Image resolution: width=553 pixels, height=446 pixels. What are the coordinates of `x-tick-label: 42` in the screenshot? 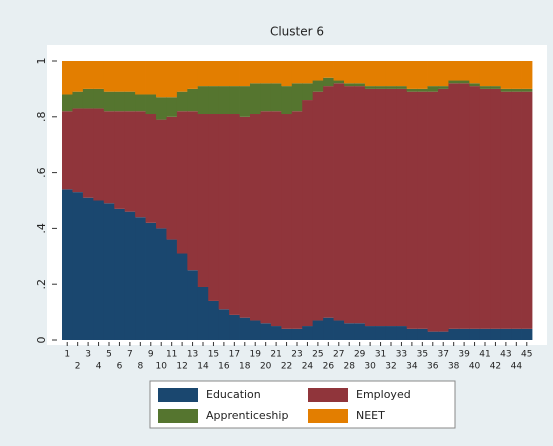 It's located at (495, 367).